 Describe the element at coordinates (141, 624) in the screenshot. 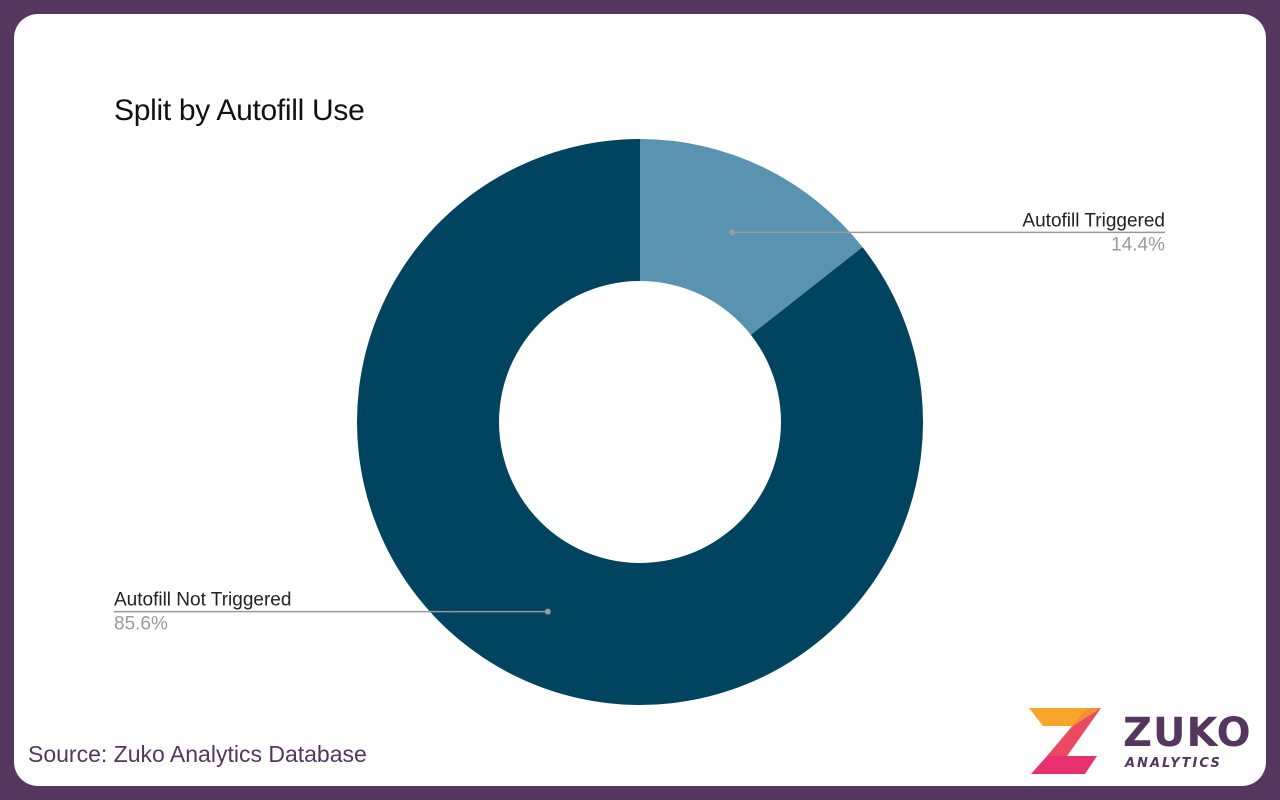

I see `slice-value-label-2: 85.6%` at that location.